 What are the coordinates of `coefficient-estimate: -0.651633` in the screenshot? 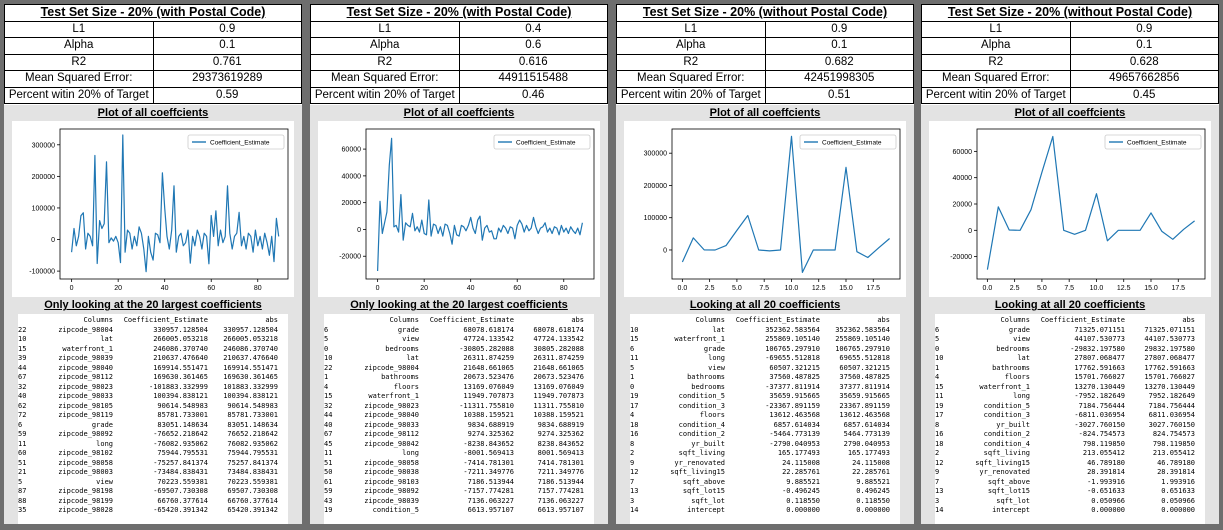 It's located at (1106, 491).